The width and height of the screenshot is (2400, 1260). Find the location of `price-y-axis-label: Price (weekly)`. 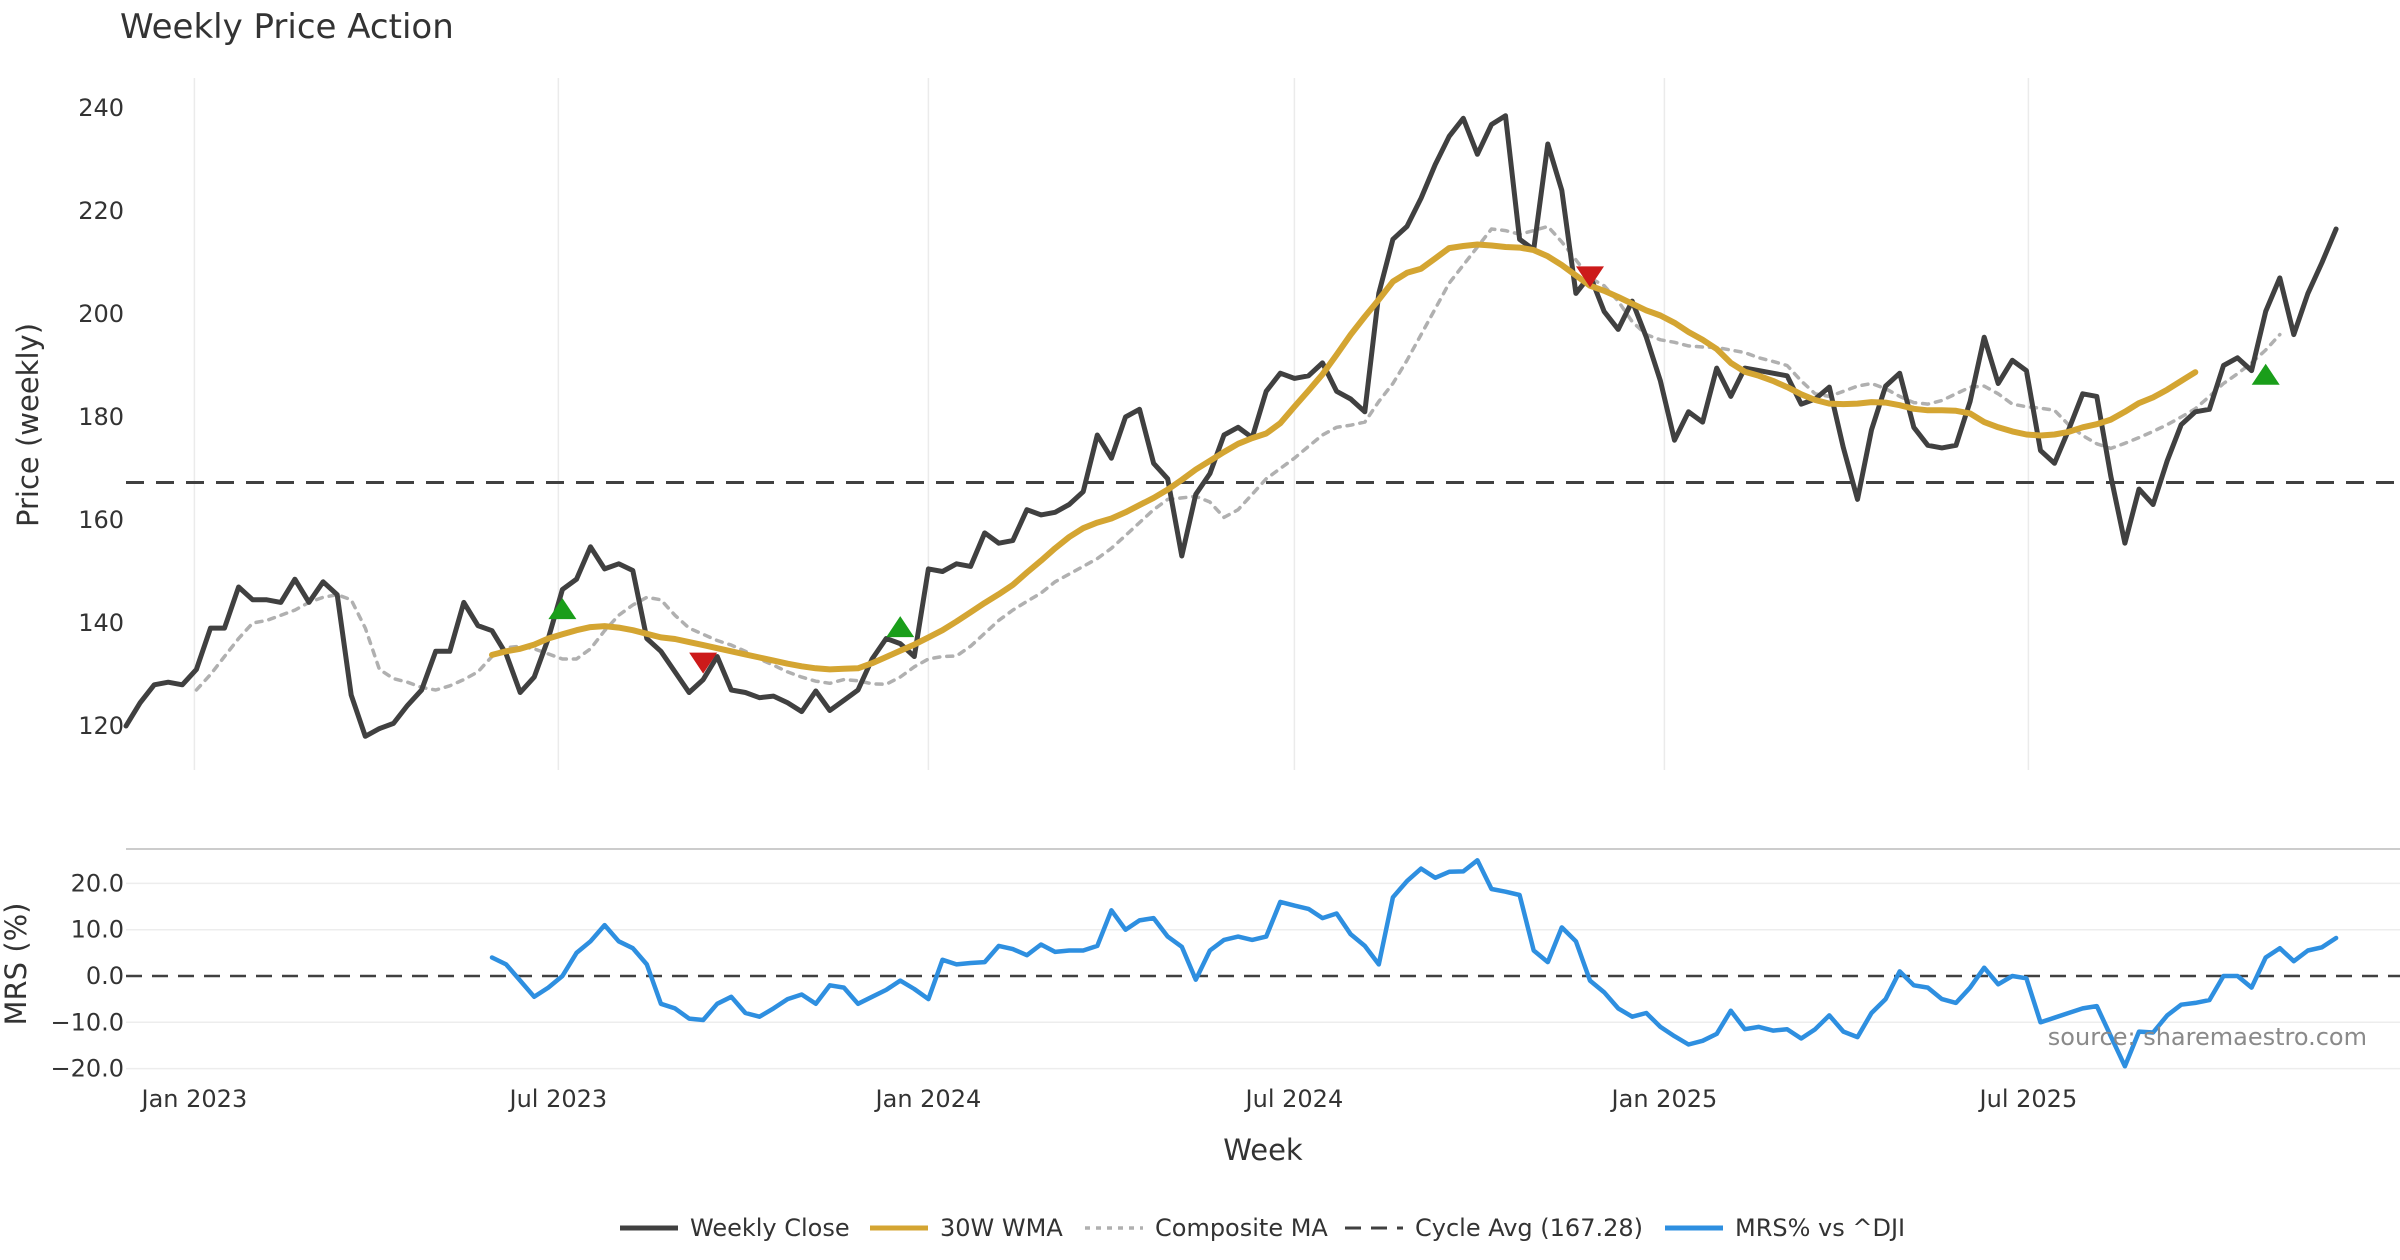

price-y-axis-label: Price (weekly) is located at coordinates (28, 425).